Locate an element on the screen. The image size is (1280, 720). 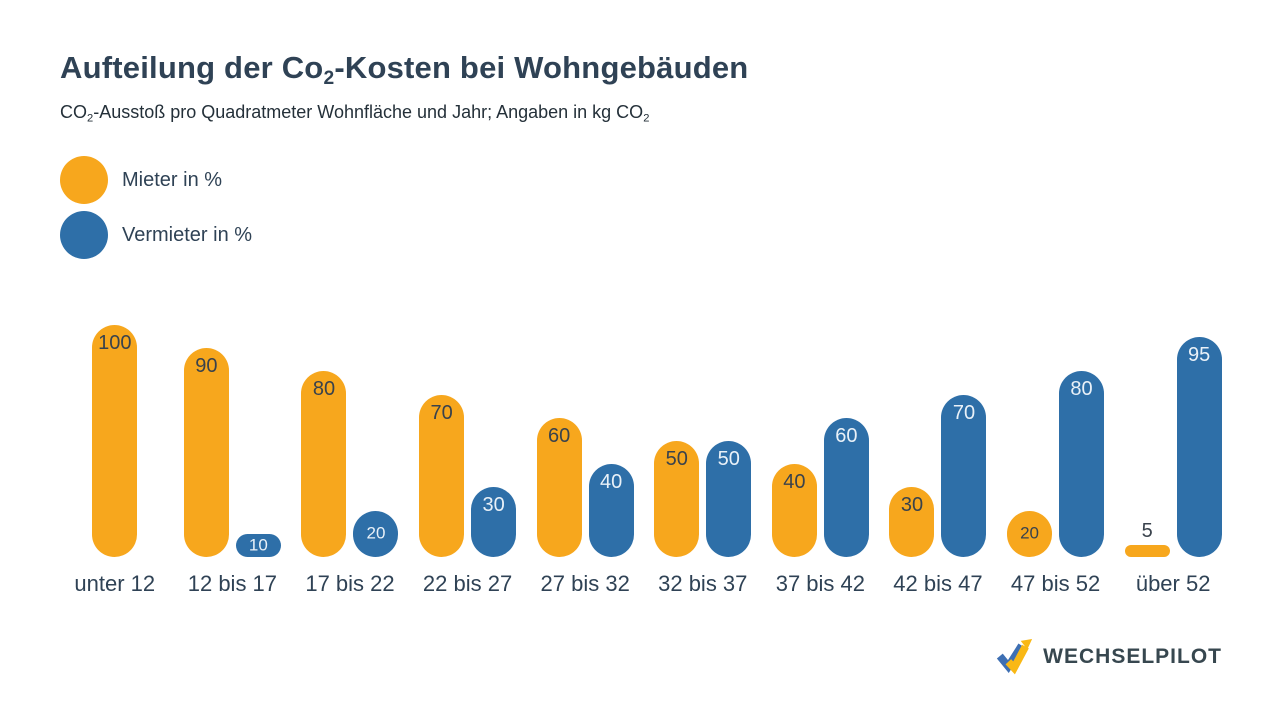
bar-pair: 50 50 is located at coordinates (703, 441).